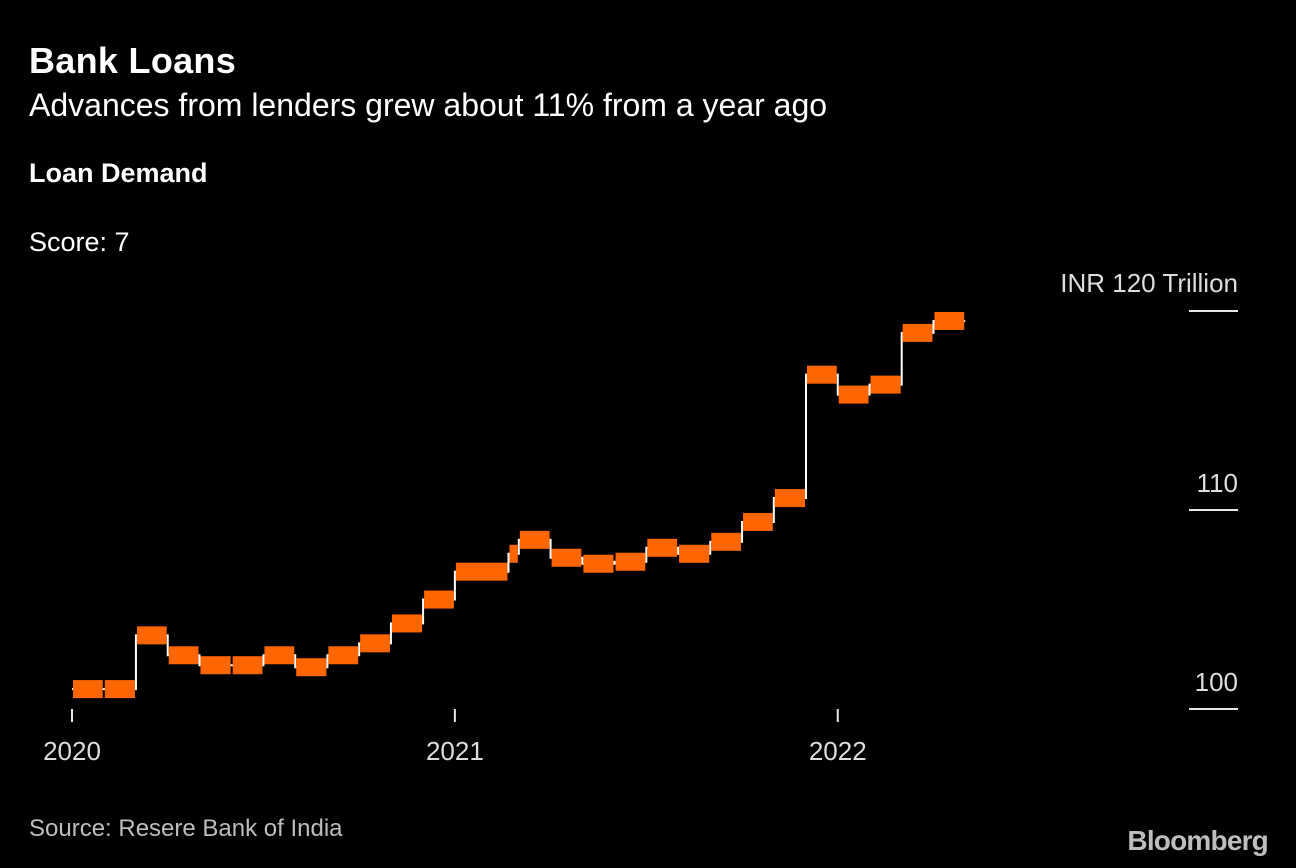 The width and height of the screenshot is (1296, 868). What do you see at coordinates (72, 751) in the screenshot?
I see `x-tick-label-2020: 2020` at bounding box center [72, 751].